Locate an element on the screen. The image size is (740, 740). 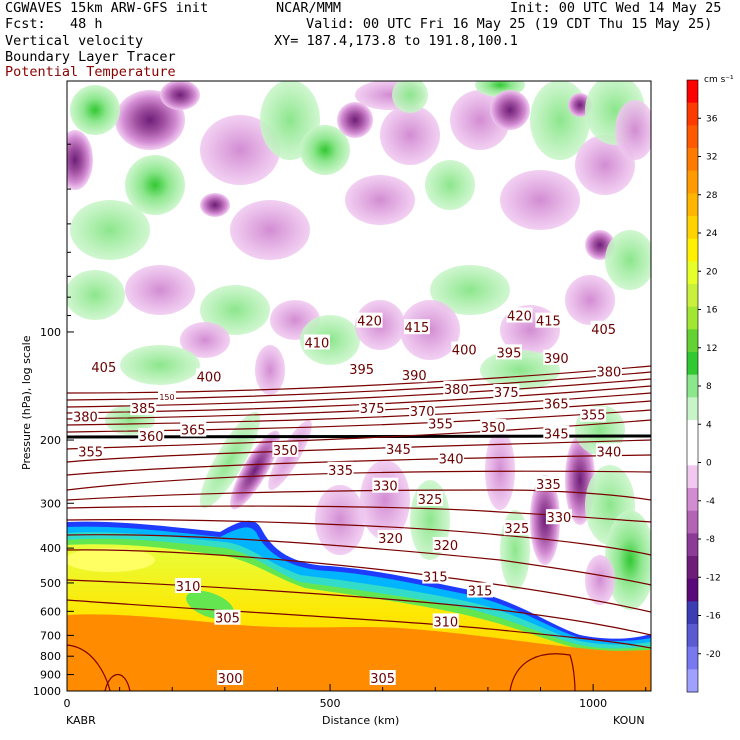
theta-contour-label: 340 is located at coordinates (608, 452).